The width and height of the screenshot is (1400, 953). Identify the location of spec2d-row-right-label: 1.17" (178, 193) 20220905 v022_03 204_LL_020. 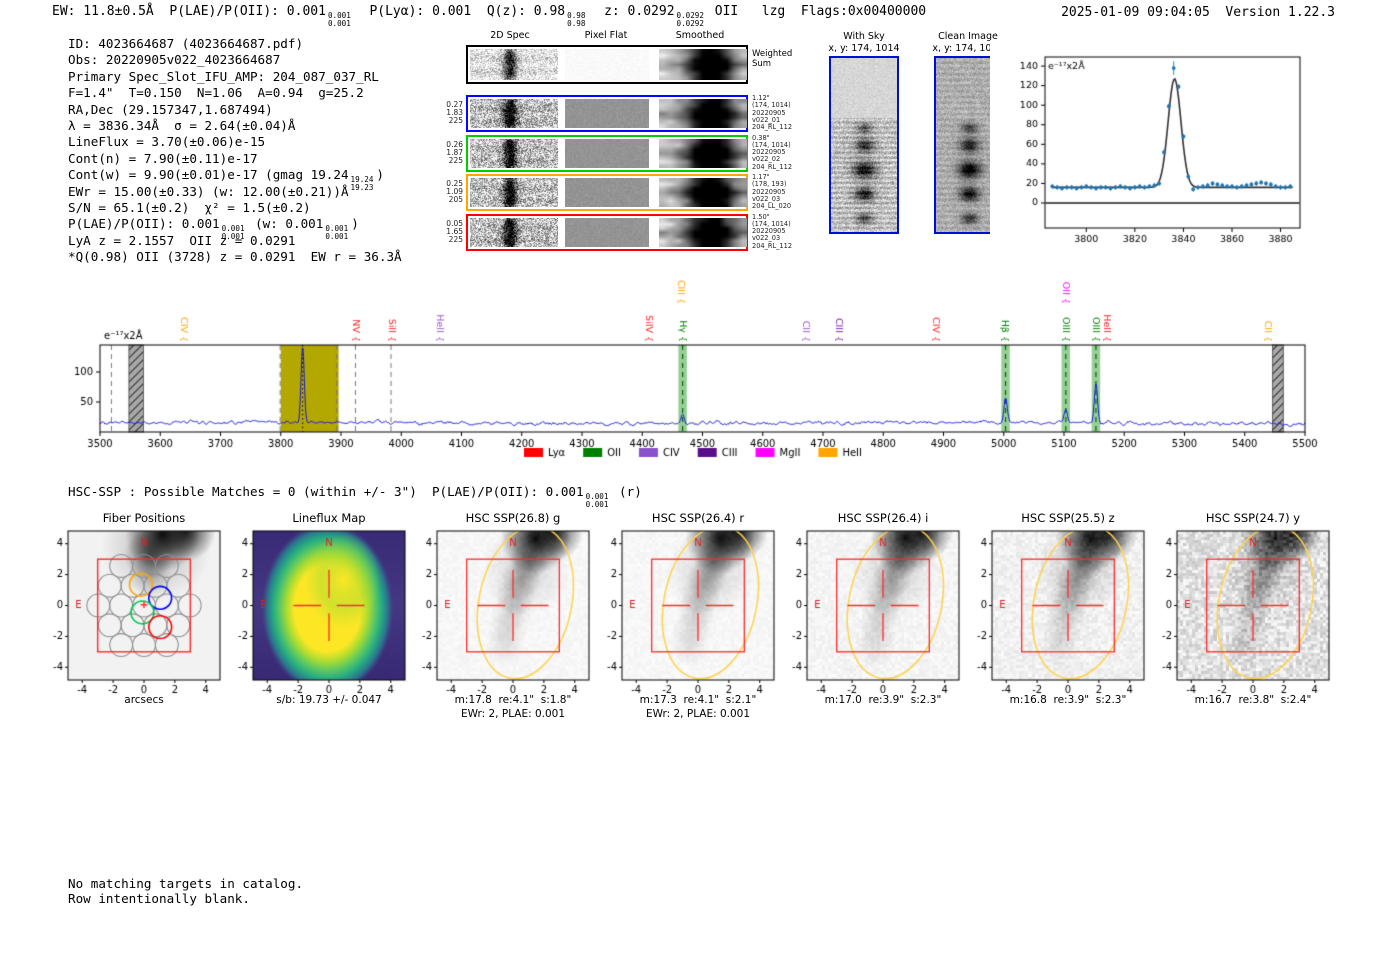
(787, 192).